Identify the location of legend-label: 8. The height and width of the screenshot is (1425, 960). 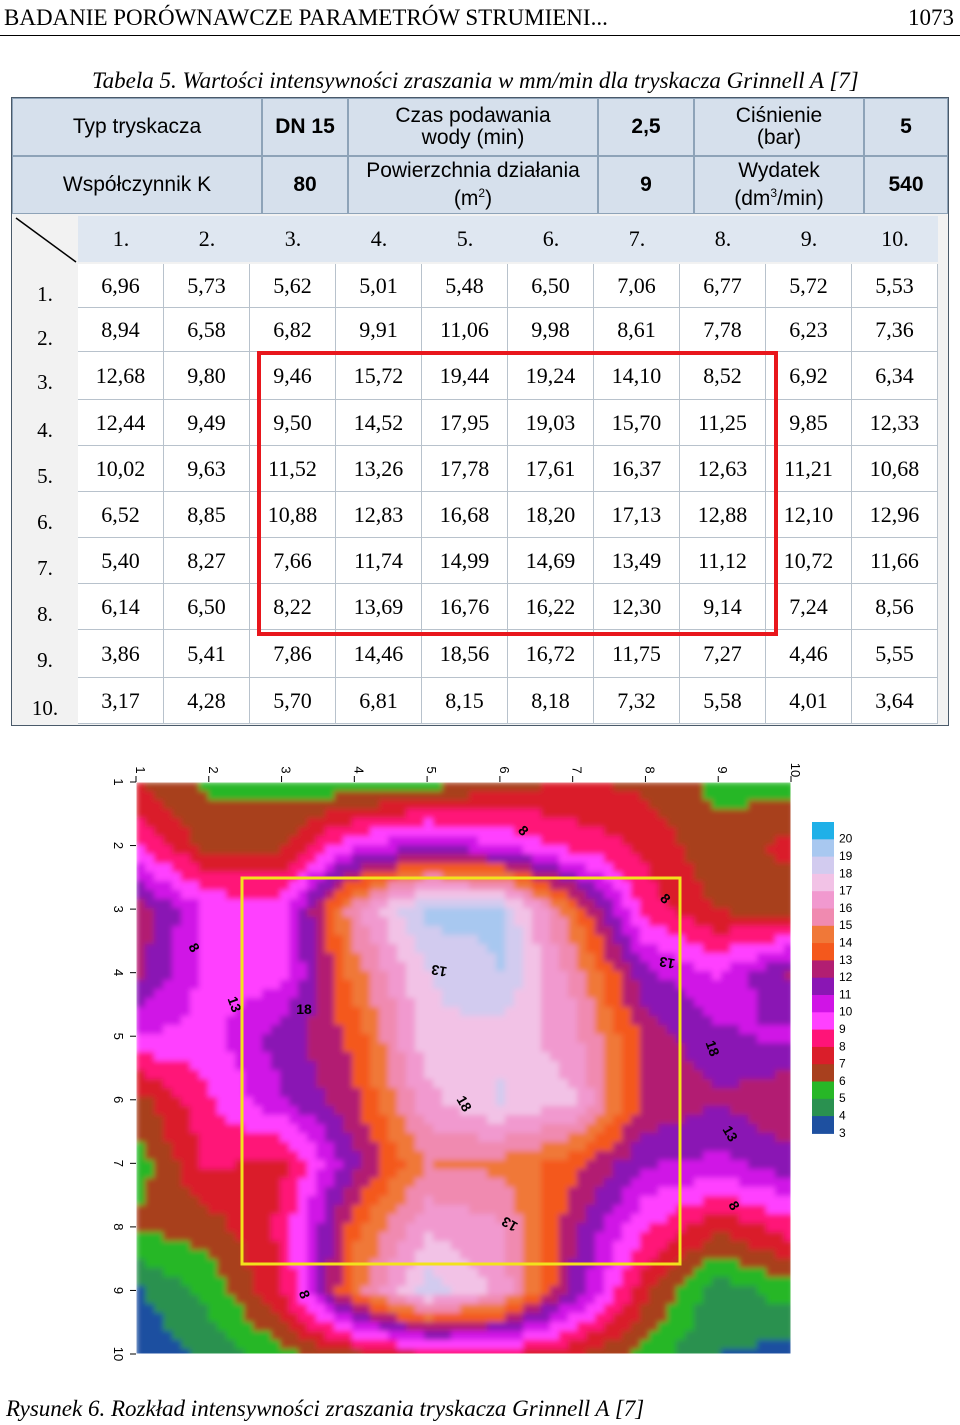
(842, 1046).